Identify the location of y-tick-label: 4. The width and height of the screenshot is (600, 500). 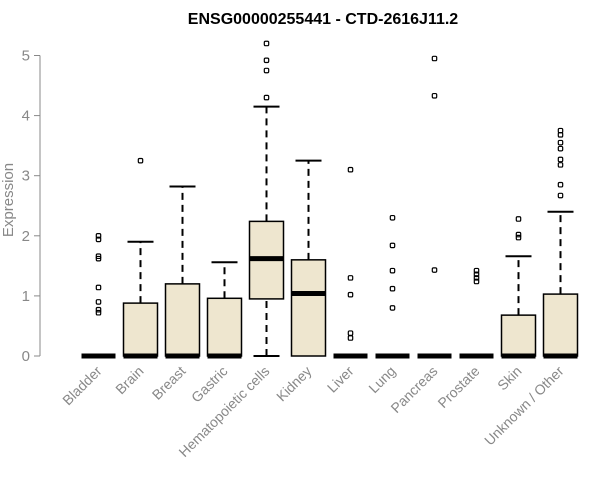
(26, 116).